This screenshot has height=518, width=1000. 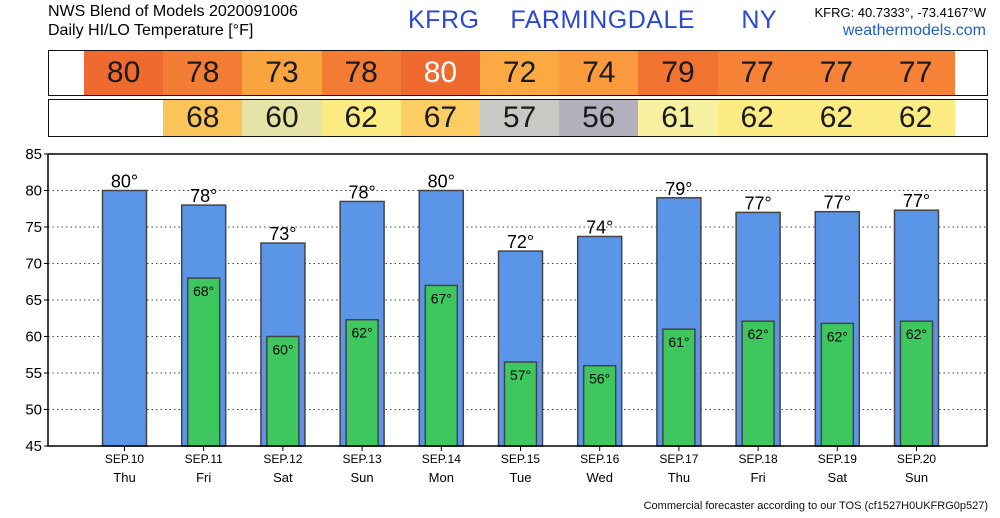 I want to click on lo-cell, so click(x=123, y=118).